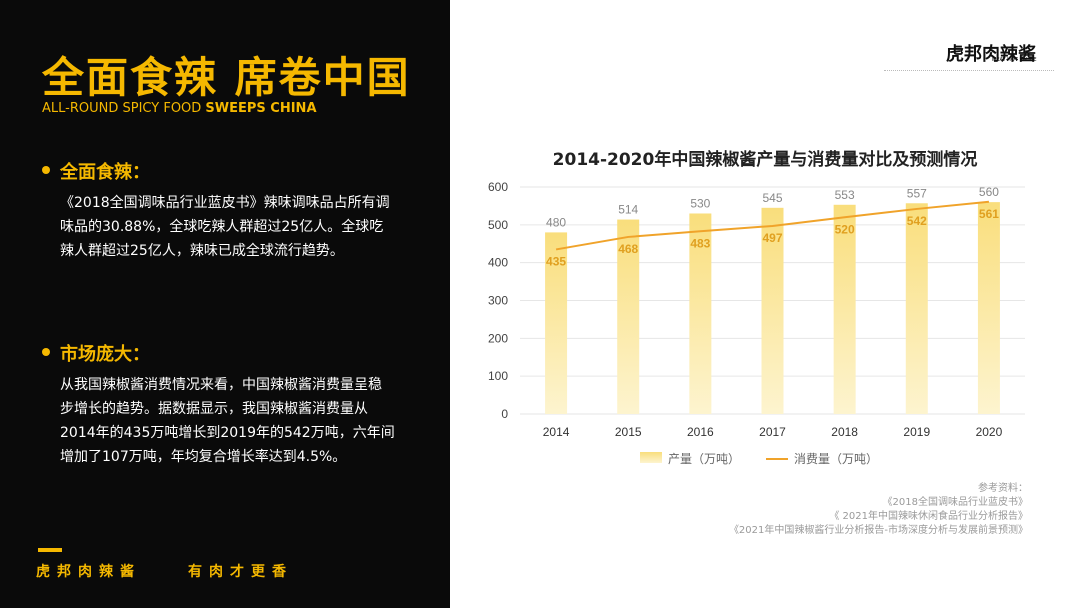 Image resolution: width=1080 pixels, height=608 pixels. I want to click on logo-main-text: 虎邦肉辣酱, so click(991, 54).